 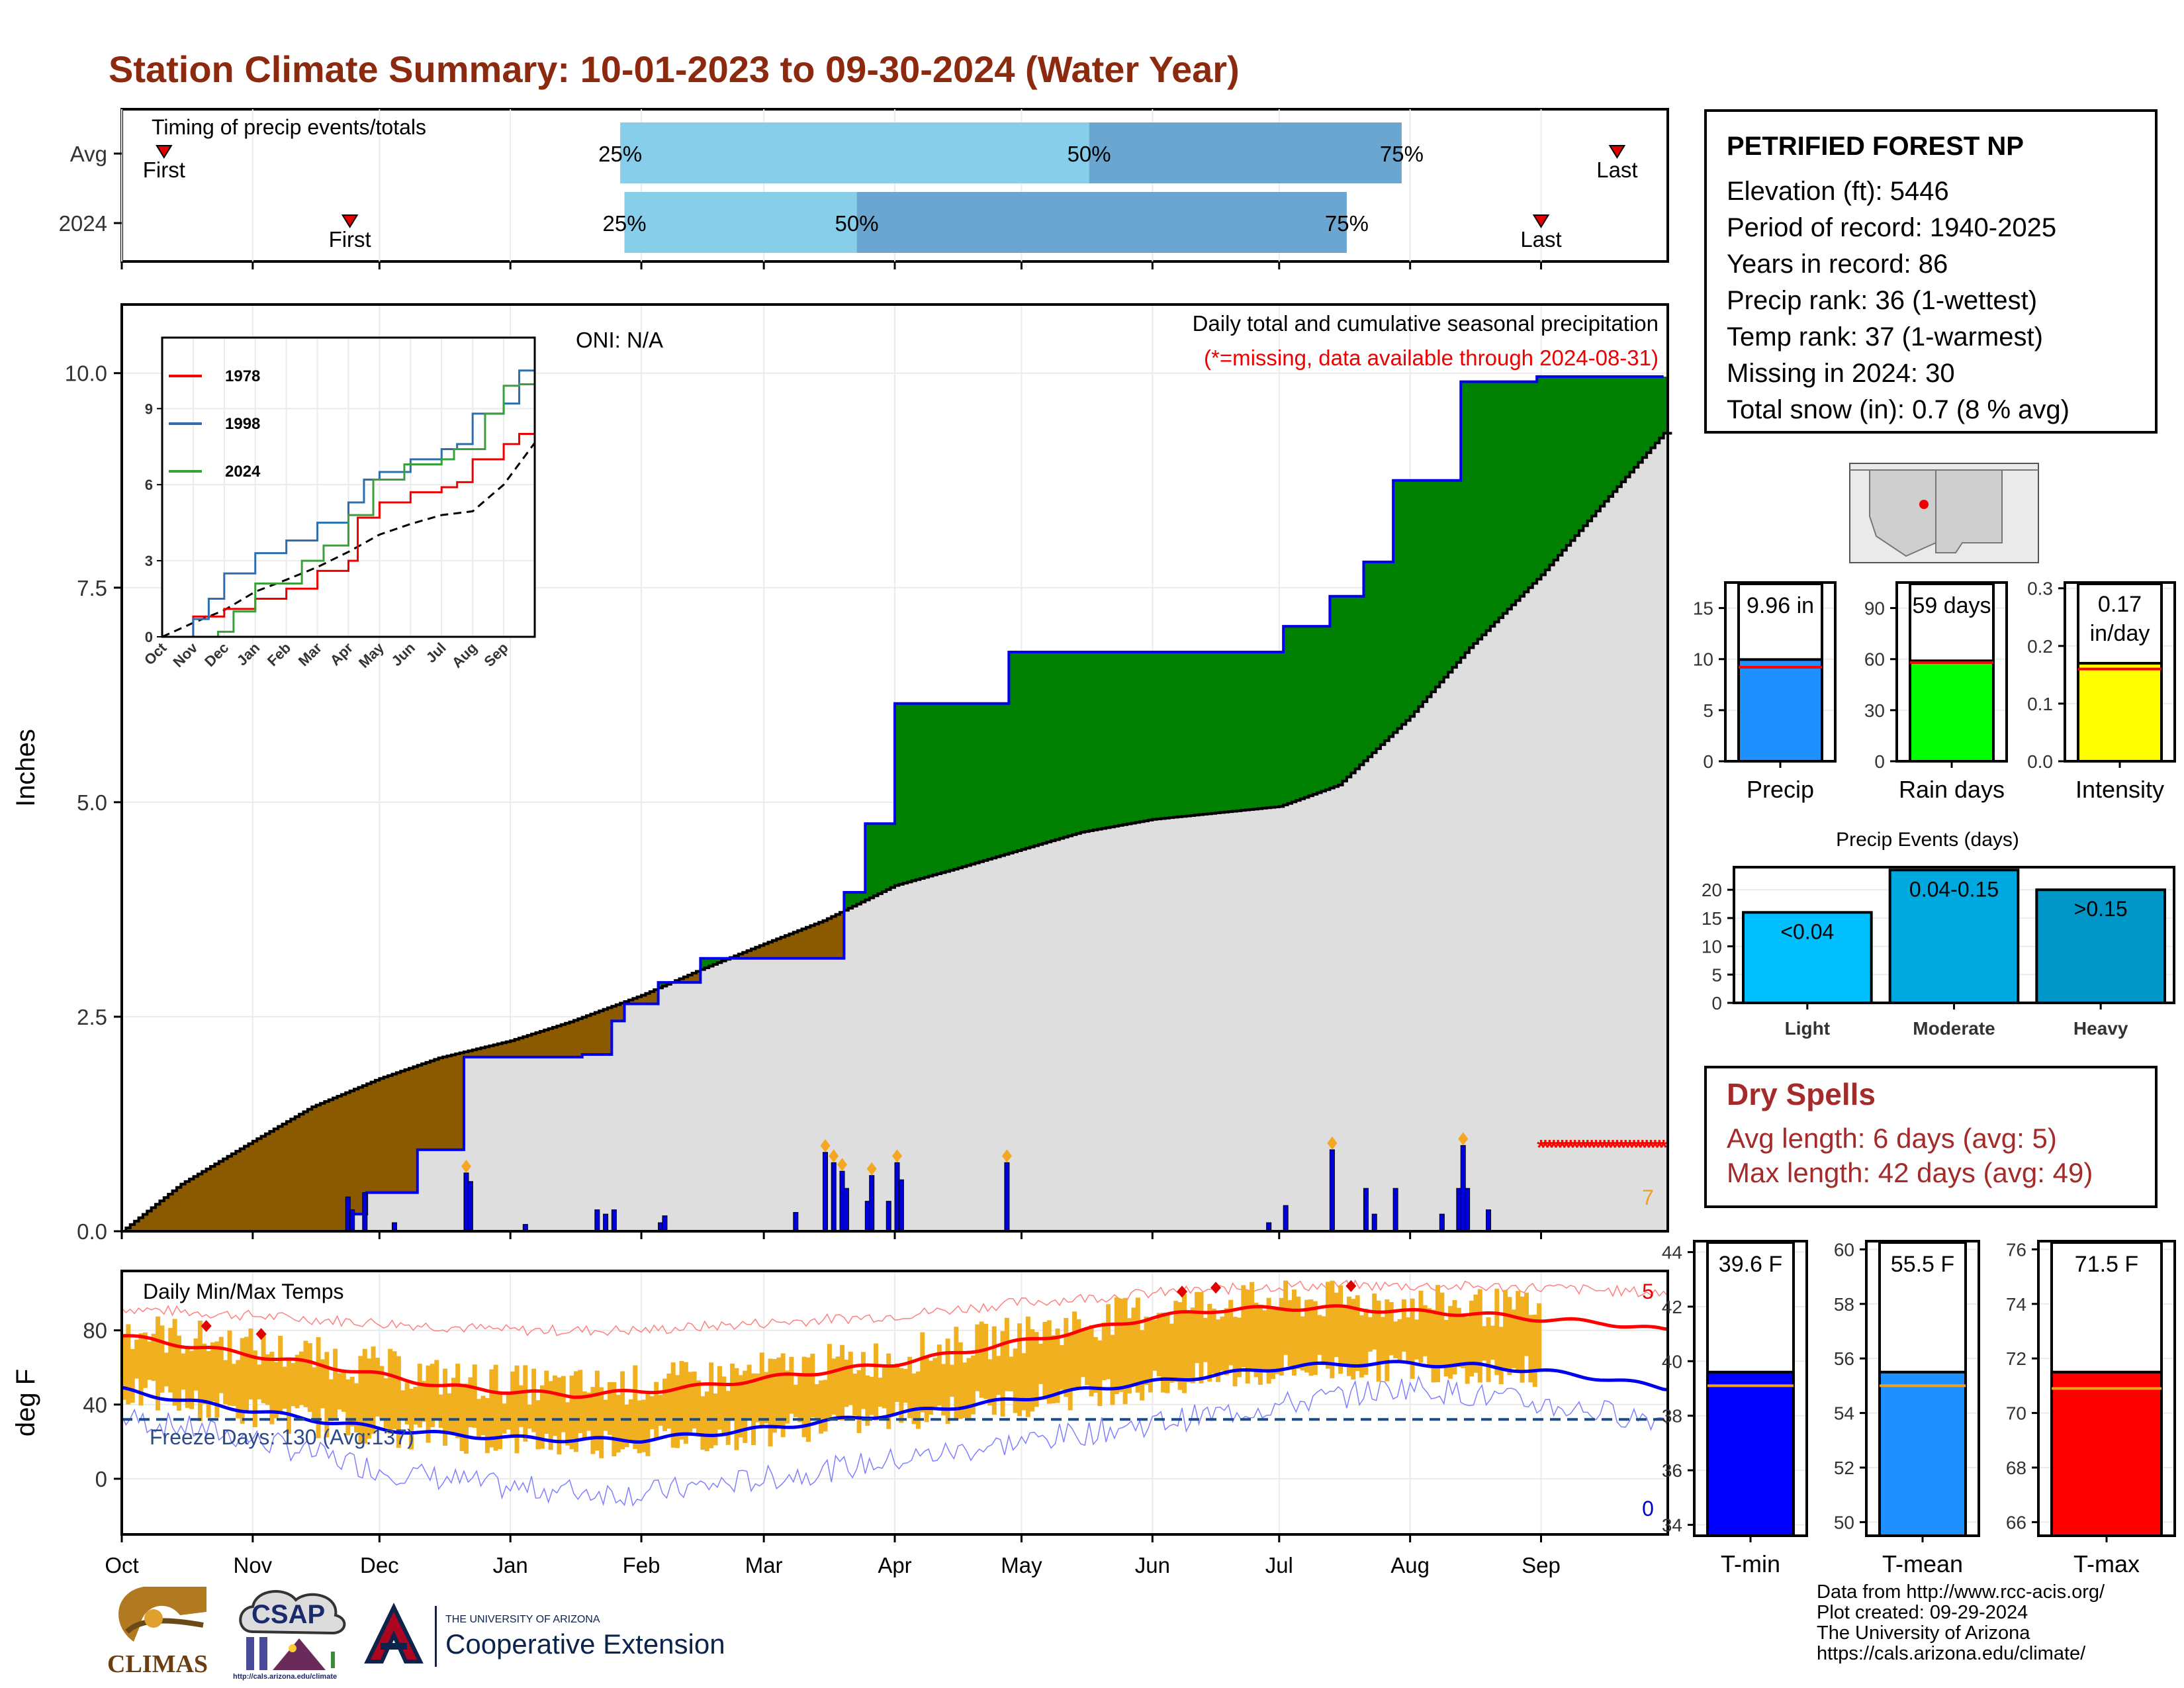 I want to click on precip-count-label: 7, so click(x=1648, y=1197).